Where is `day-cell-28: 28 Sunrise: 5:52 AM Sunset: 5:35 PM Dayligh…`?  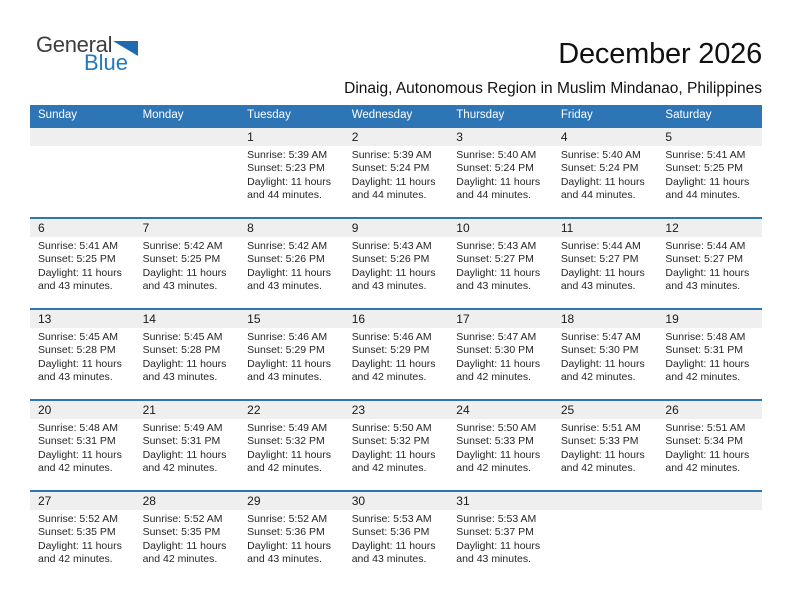
day-cell-28: 28 Sunrise: 5:52 AM Sunset: 5:35 PM Dayligh… is located at coordinates (187, 536).